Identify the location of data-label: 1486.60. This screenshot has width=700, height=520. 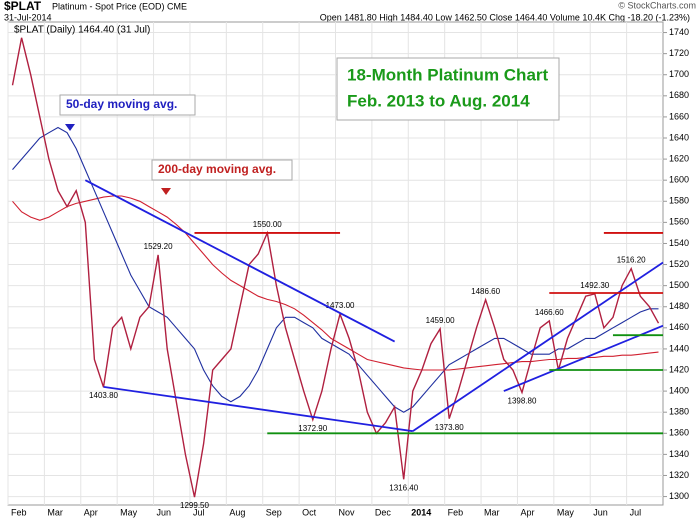
(485, 291).